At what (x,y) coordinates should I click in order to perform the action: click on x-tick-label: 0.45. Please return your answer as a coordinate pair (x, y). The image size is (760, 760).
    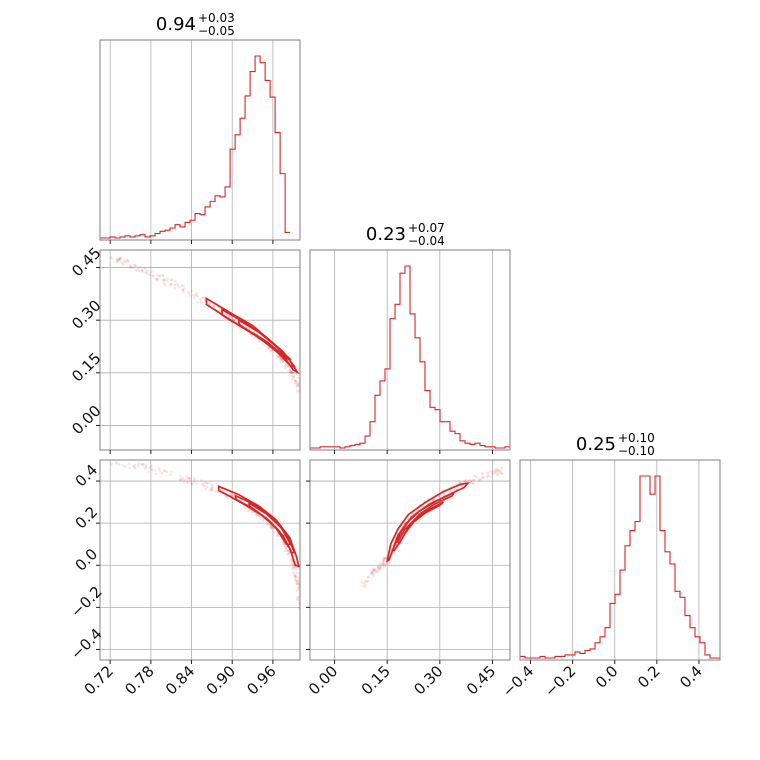
    Looking at the image, I should click on (481, 680).